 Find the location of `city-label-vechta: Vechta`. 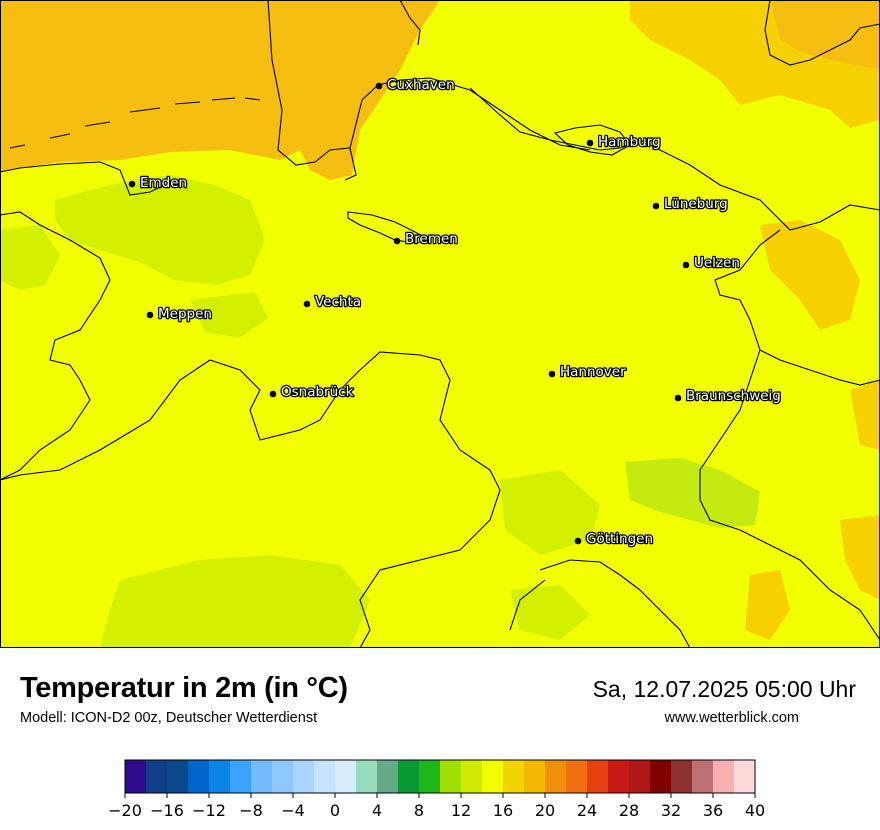

city-label-vechta: Vechta is located at coordinates (338, 302).